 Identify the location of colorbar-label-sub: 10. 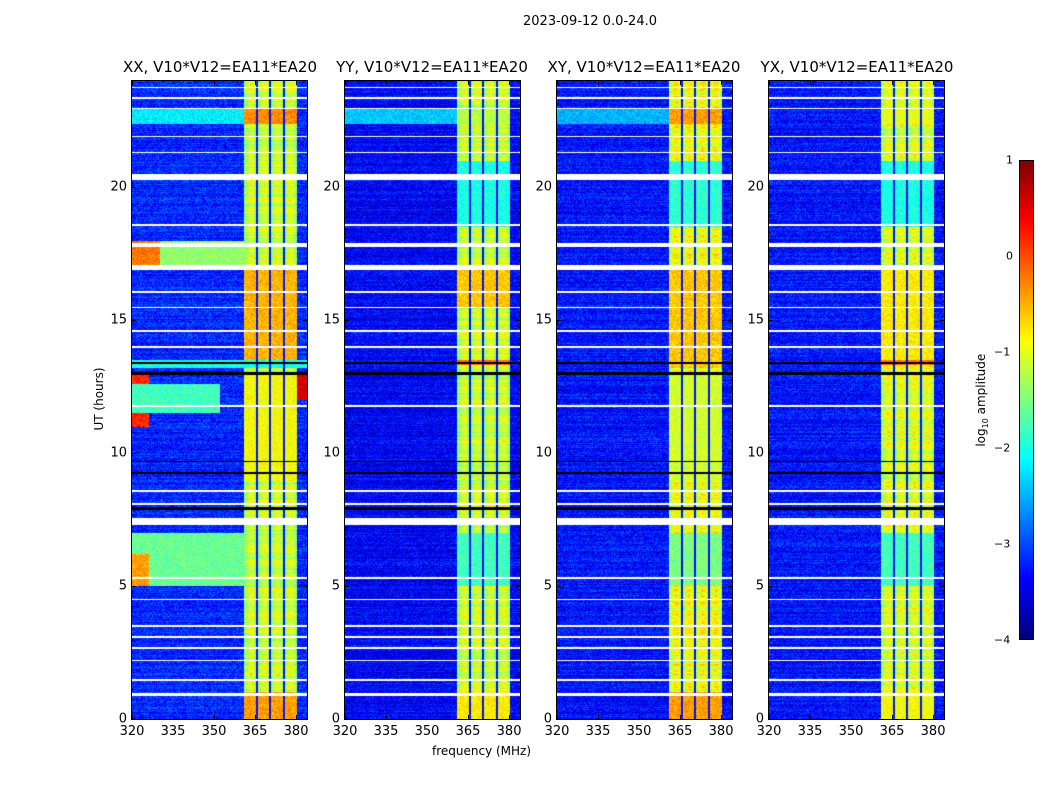
(986, 423).